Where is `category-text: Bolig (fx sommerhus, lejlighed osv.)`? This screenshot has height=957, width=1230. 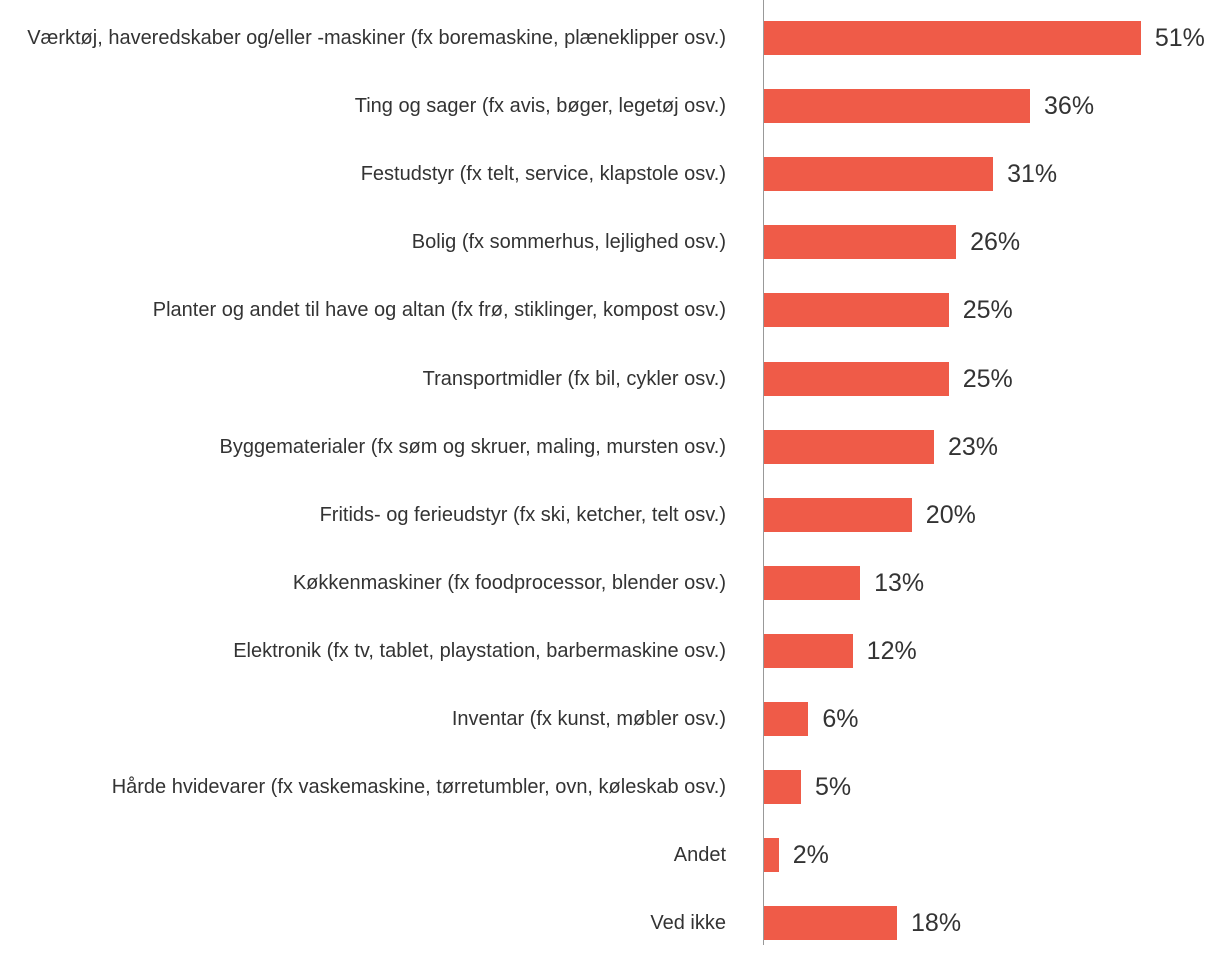 category-text: Bolig (fx sommerhus, lejlighed osv.) is located at coordinates (568, 242).